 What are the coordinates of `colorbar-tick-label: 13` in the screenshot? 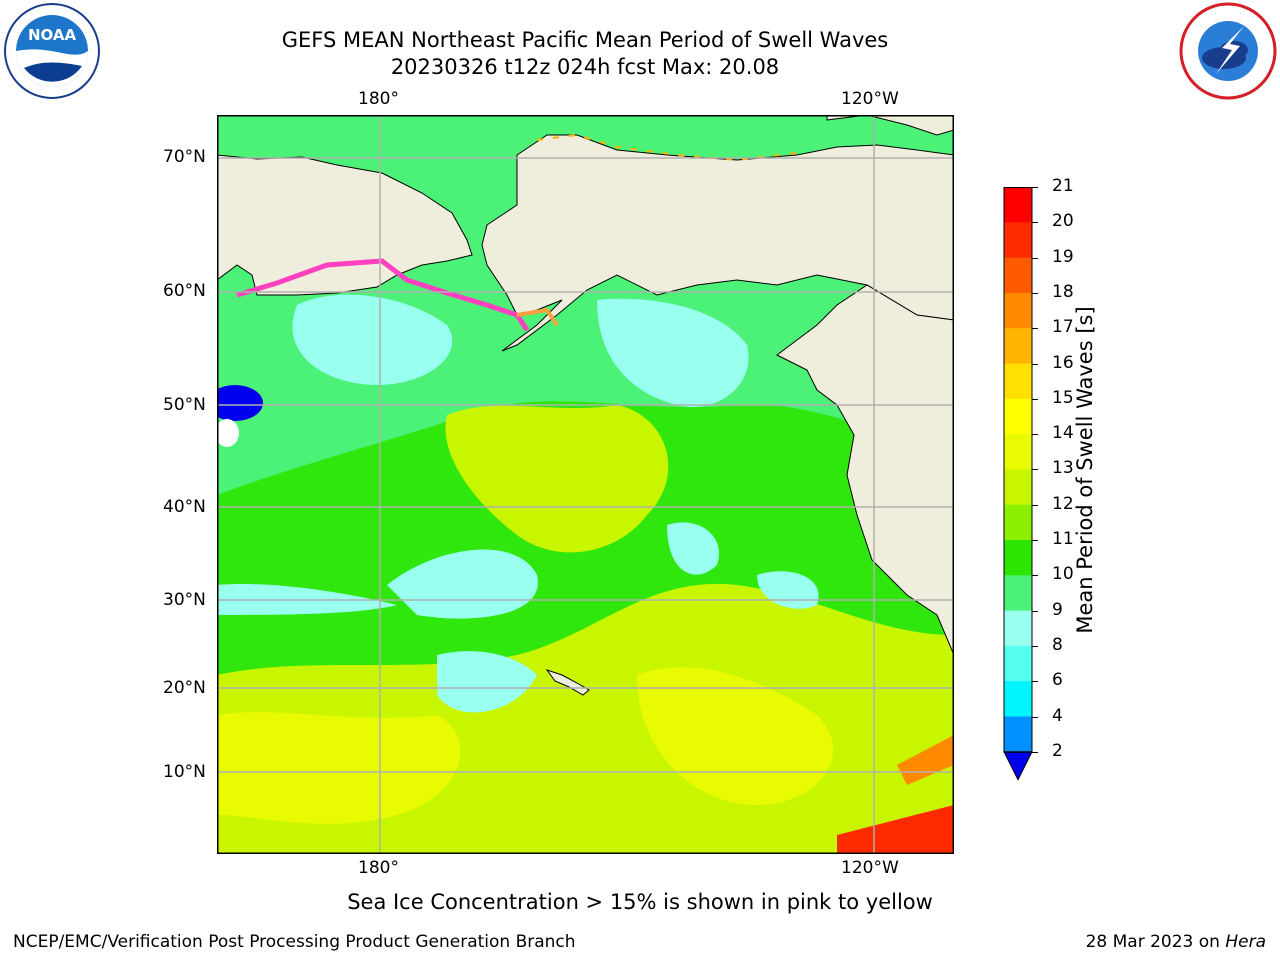 It's located at (1063, 468).